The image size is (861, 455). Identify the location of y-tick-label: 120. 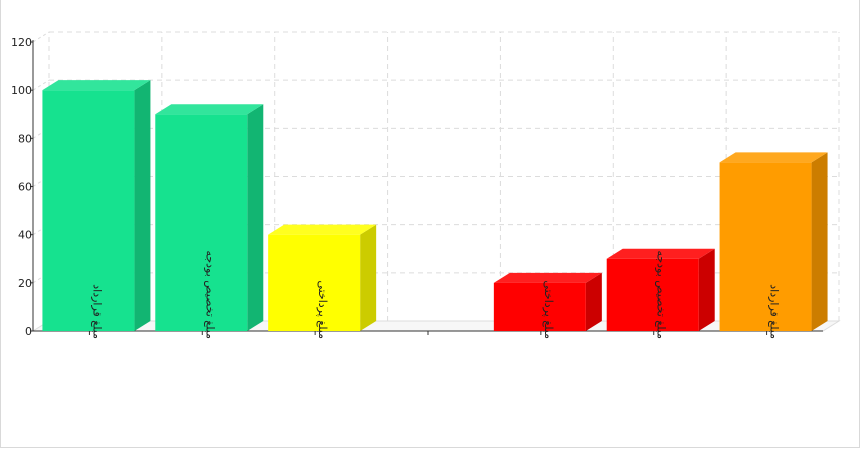
(21, 42).